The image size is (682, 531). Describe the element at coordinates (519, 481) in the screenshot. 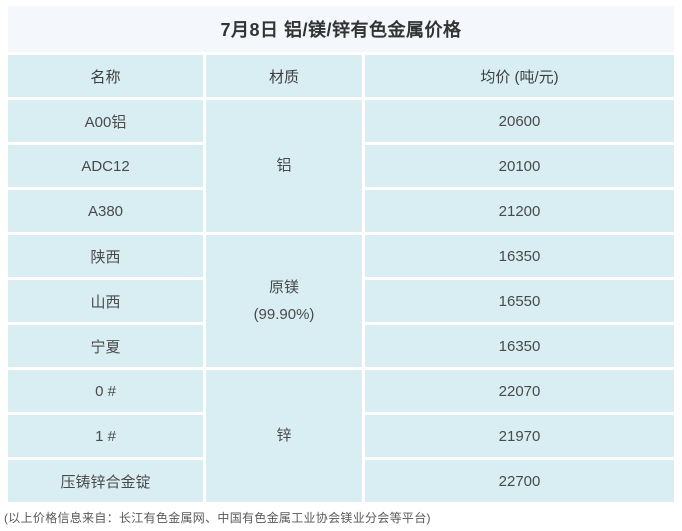

I see `price-cell: 22700` at that location.